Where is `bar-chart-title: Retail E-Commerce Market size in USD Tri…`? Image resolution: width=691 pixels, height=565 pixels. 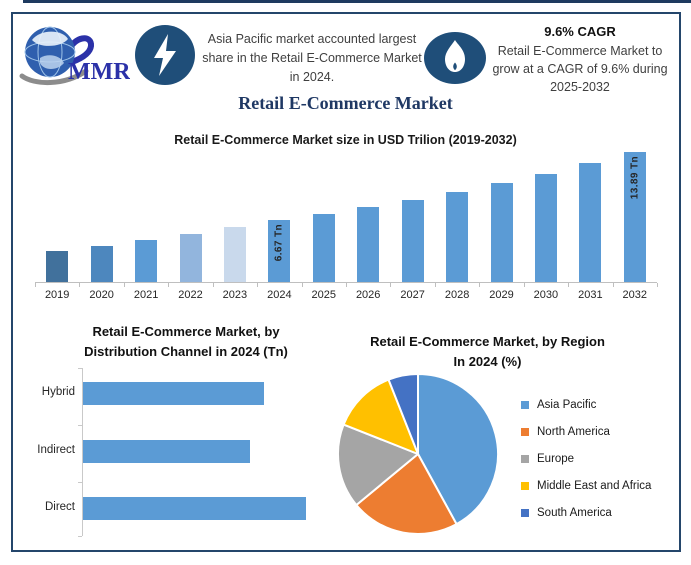 bar-chart-title: Retail E-Commerce Market size in USD Tri… is located at coordinates (345, 140).